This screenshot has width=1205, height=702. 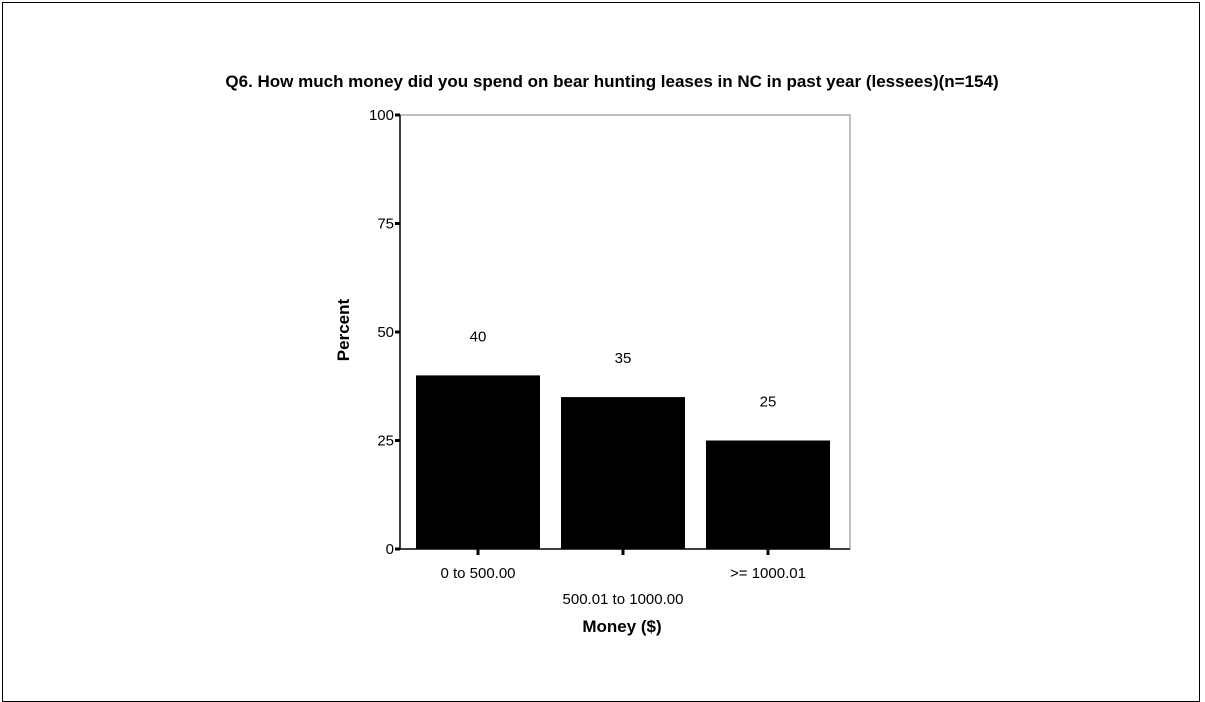 What do you see at coordinates (623, 578) in the screenshot?
I see `x-axis: 0 to 500.00 500.01 to 1000.00 >= 1000.01` at bounding box center [623, 578].